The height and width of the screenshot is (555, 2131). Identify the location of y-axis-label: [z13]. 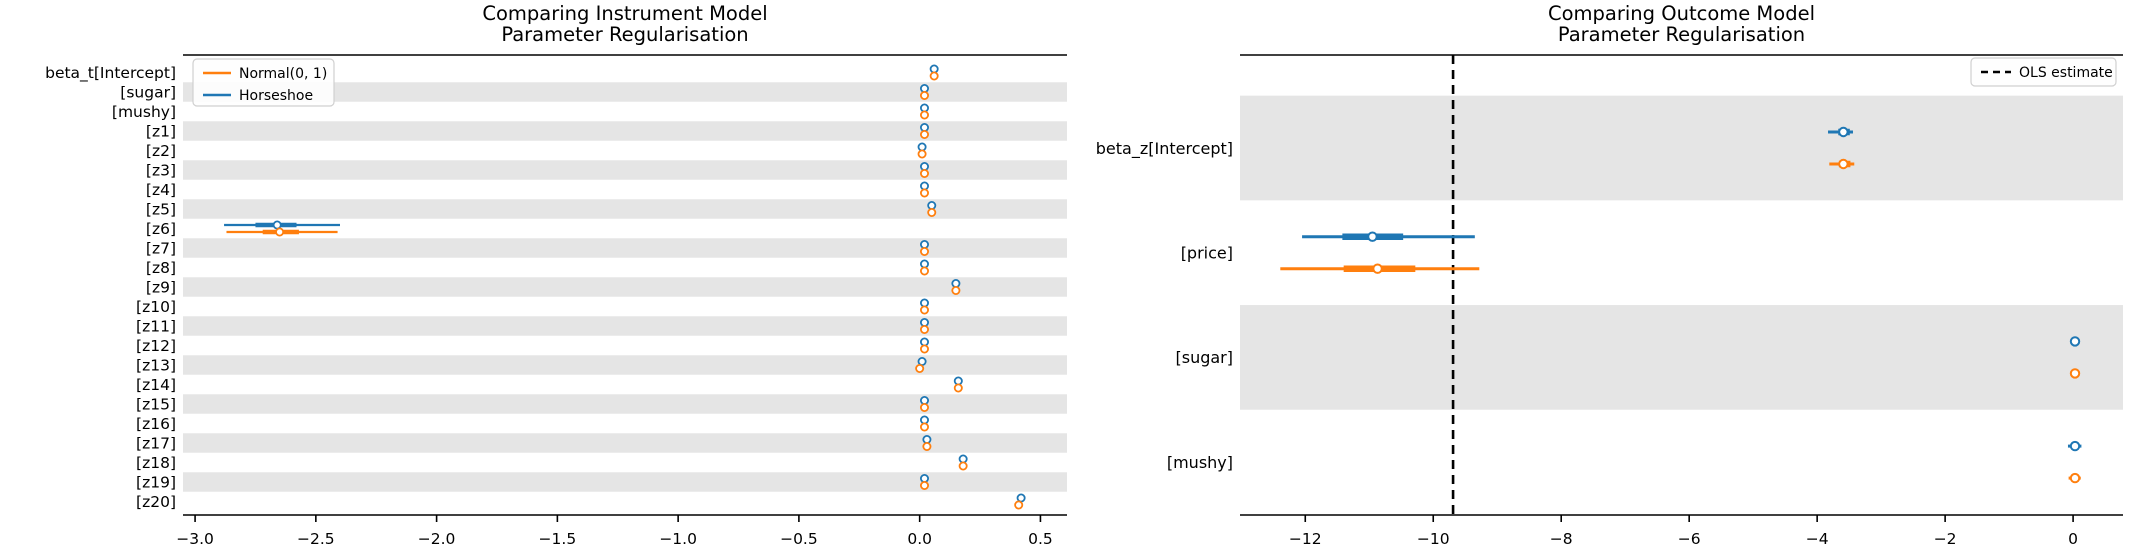
(156, 366).